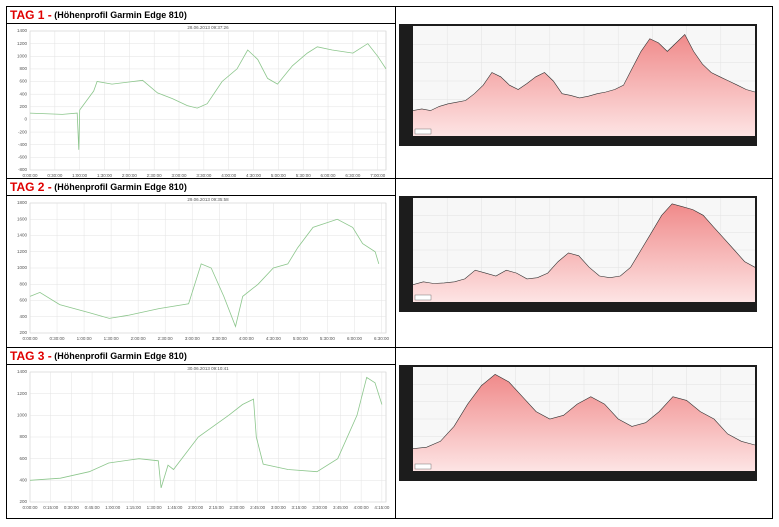 Image resolution: width=779 pixels, height=527 pixels. I want to click on chart-subtitle: 30.06.2013 09:10:41, so click(208, 368).